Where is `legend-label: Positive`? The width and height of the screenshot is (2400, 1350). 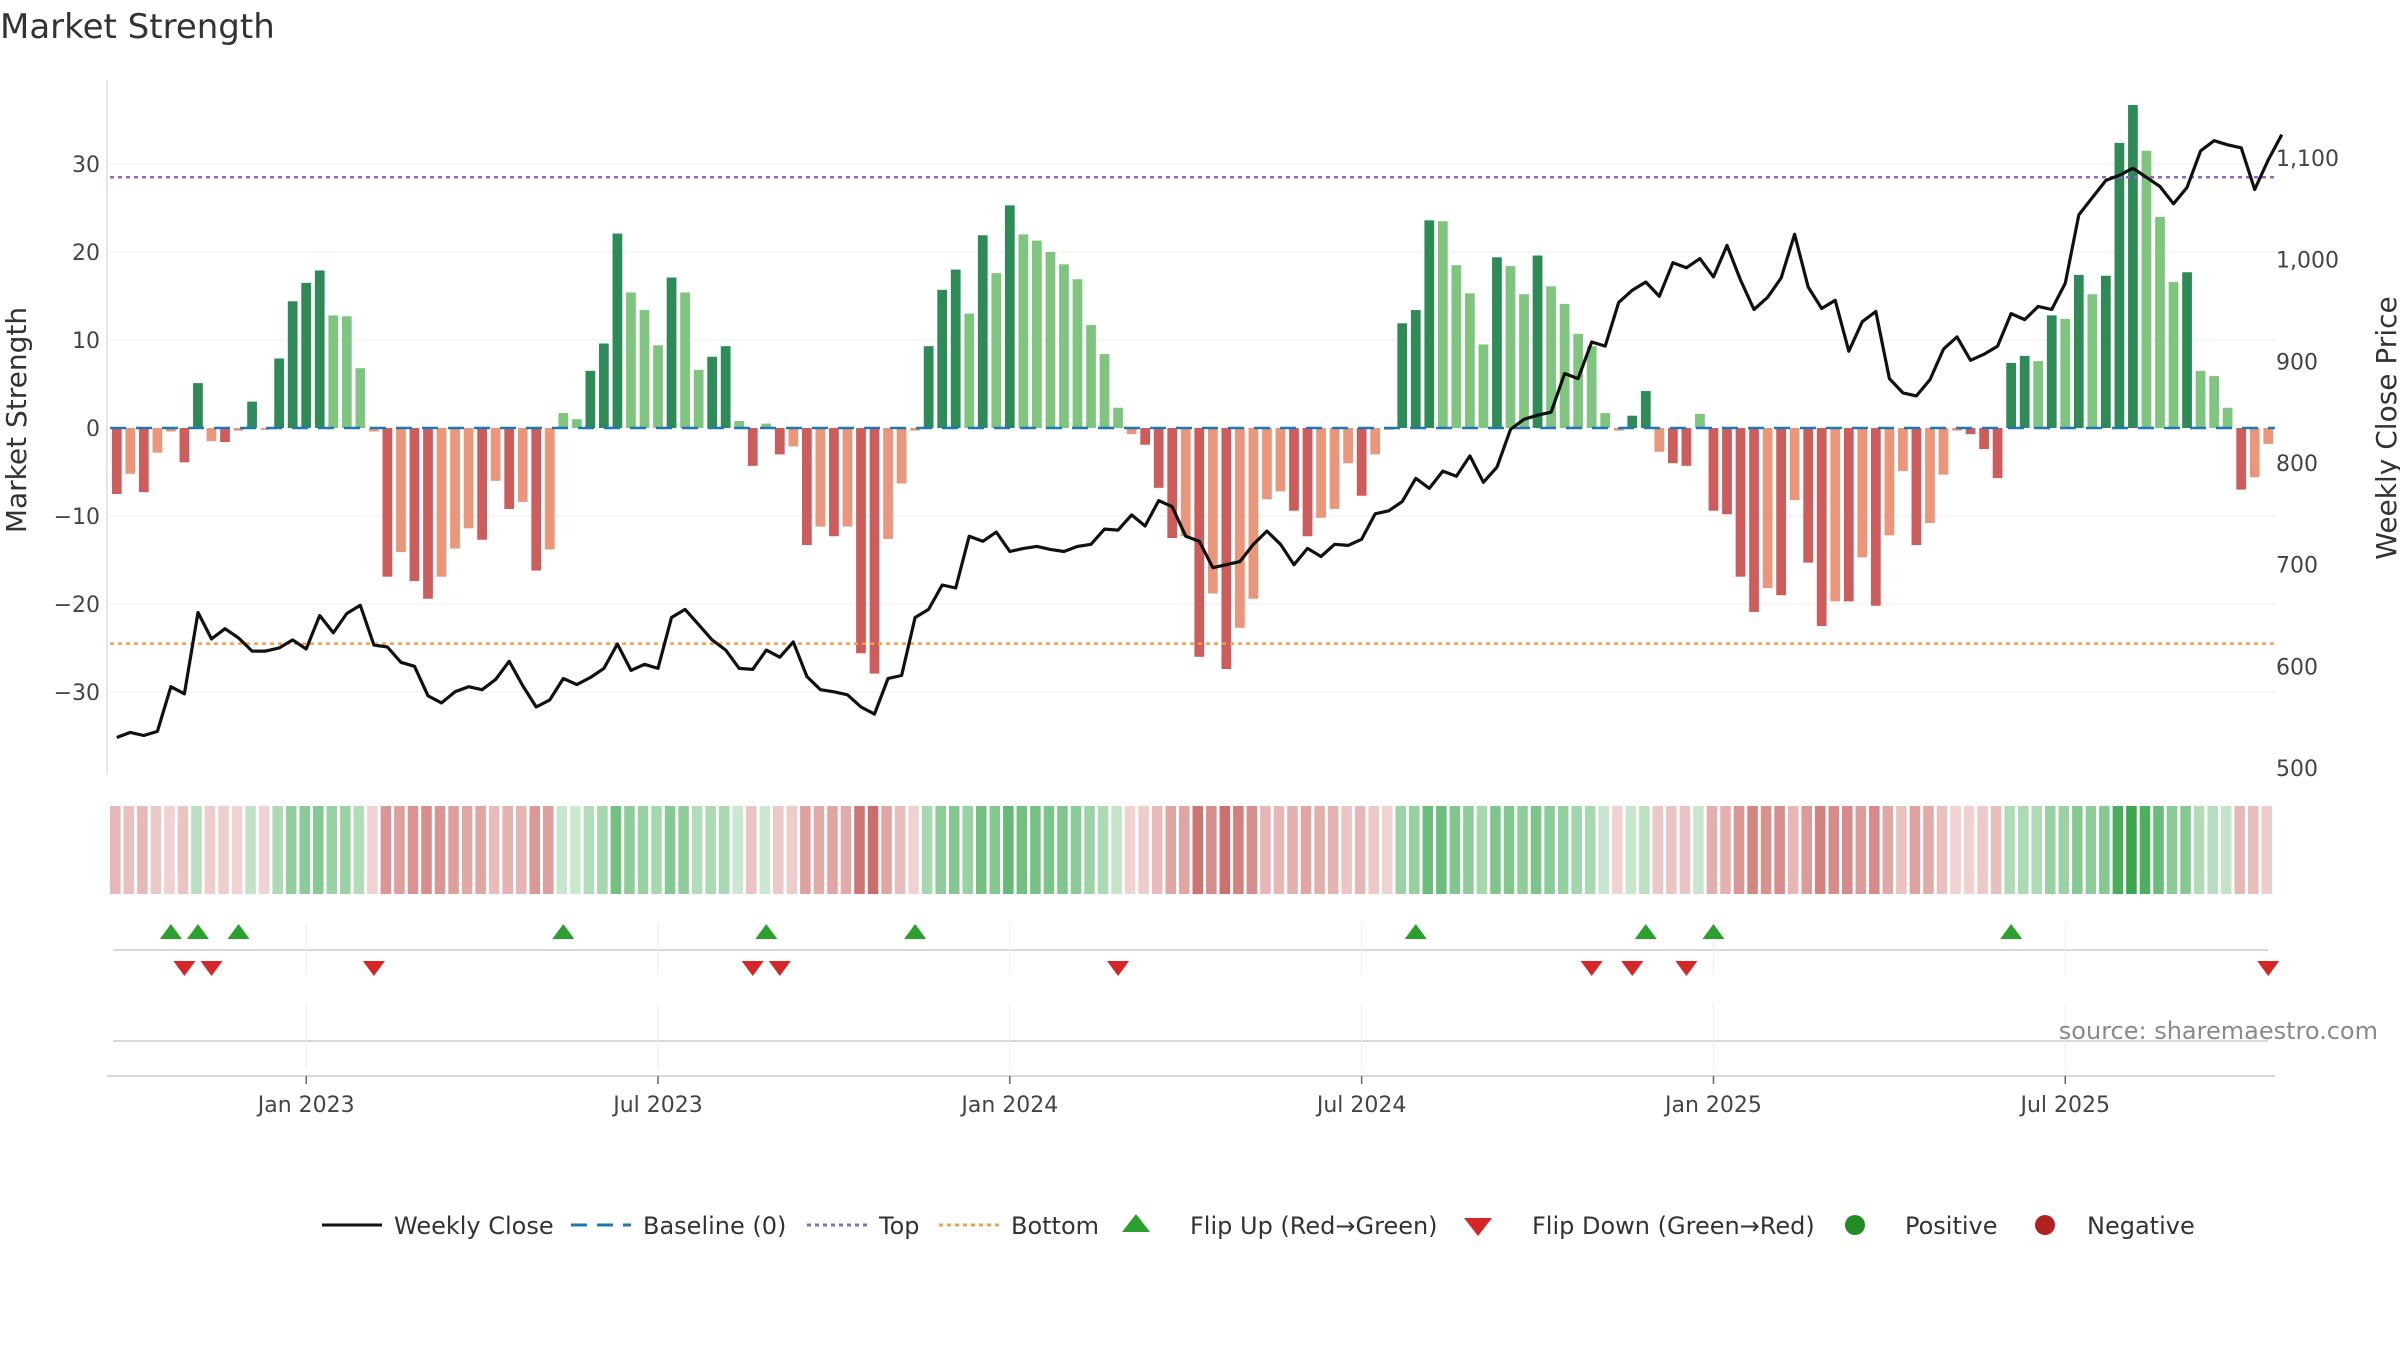
legend-label: Positive is located at coordinates (1951, 1226).